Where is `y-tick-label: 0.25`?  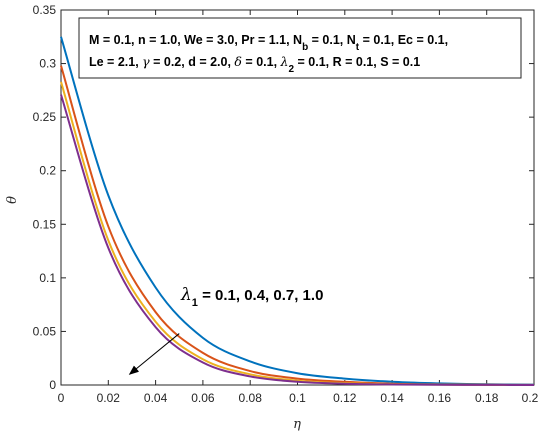
y-tick-label: 0.25 is located at coordinates (45, 117).